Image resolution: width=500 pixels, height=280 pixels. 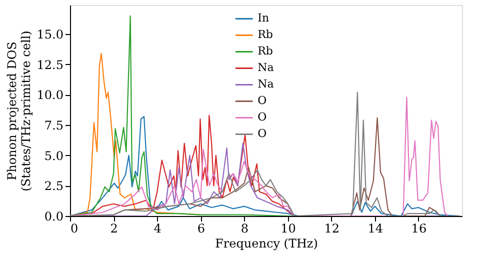 I want to click on y-tick-label: 12.5, so click(x=50, y=65).